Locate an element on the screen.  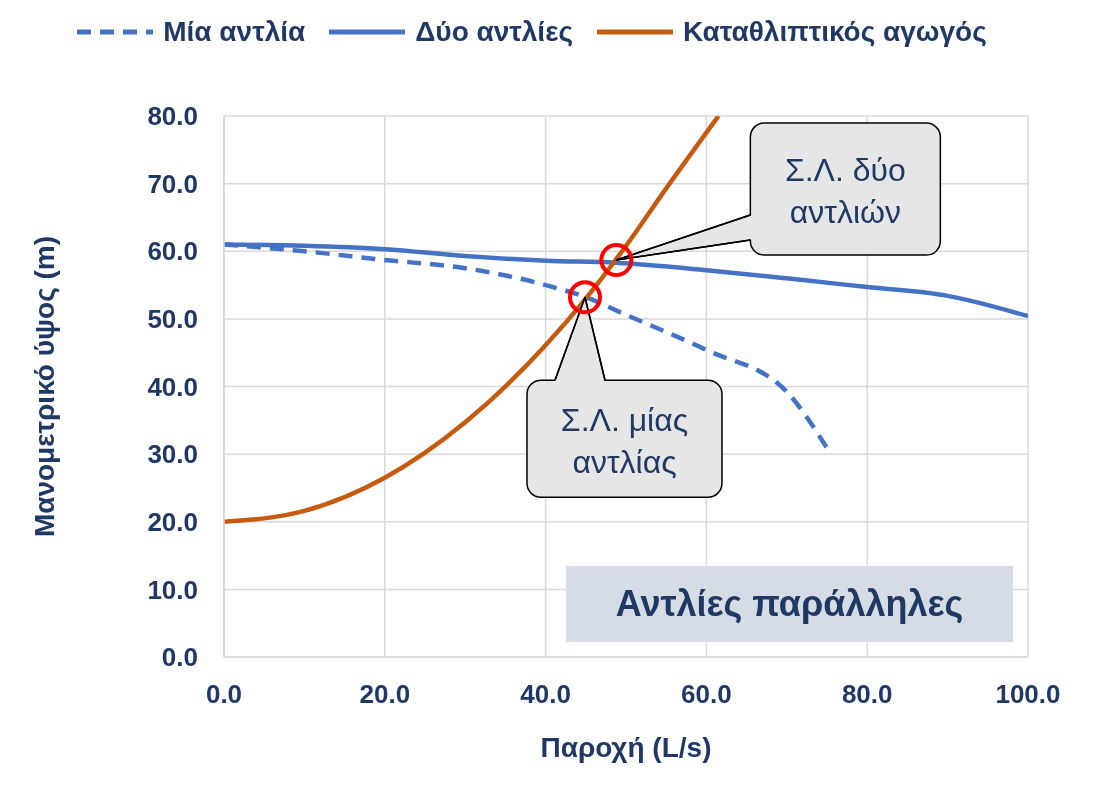
y-tick-label: 70.0 is located at coordinates (172, 183).